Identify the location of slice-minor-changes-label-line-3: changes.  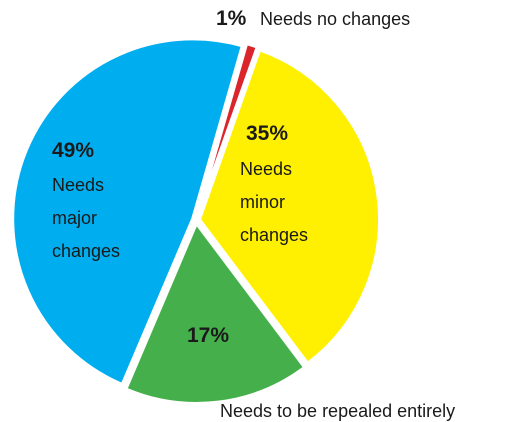
(274, 235).